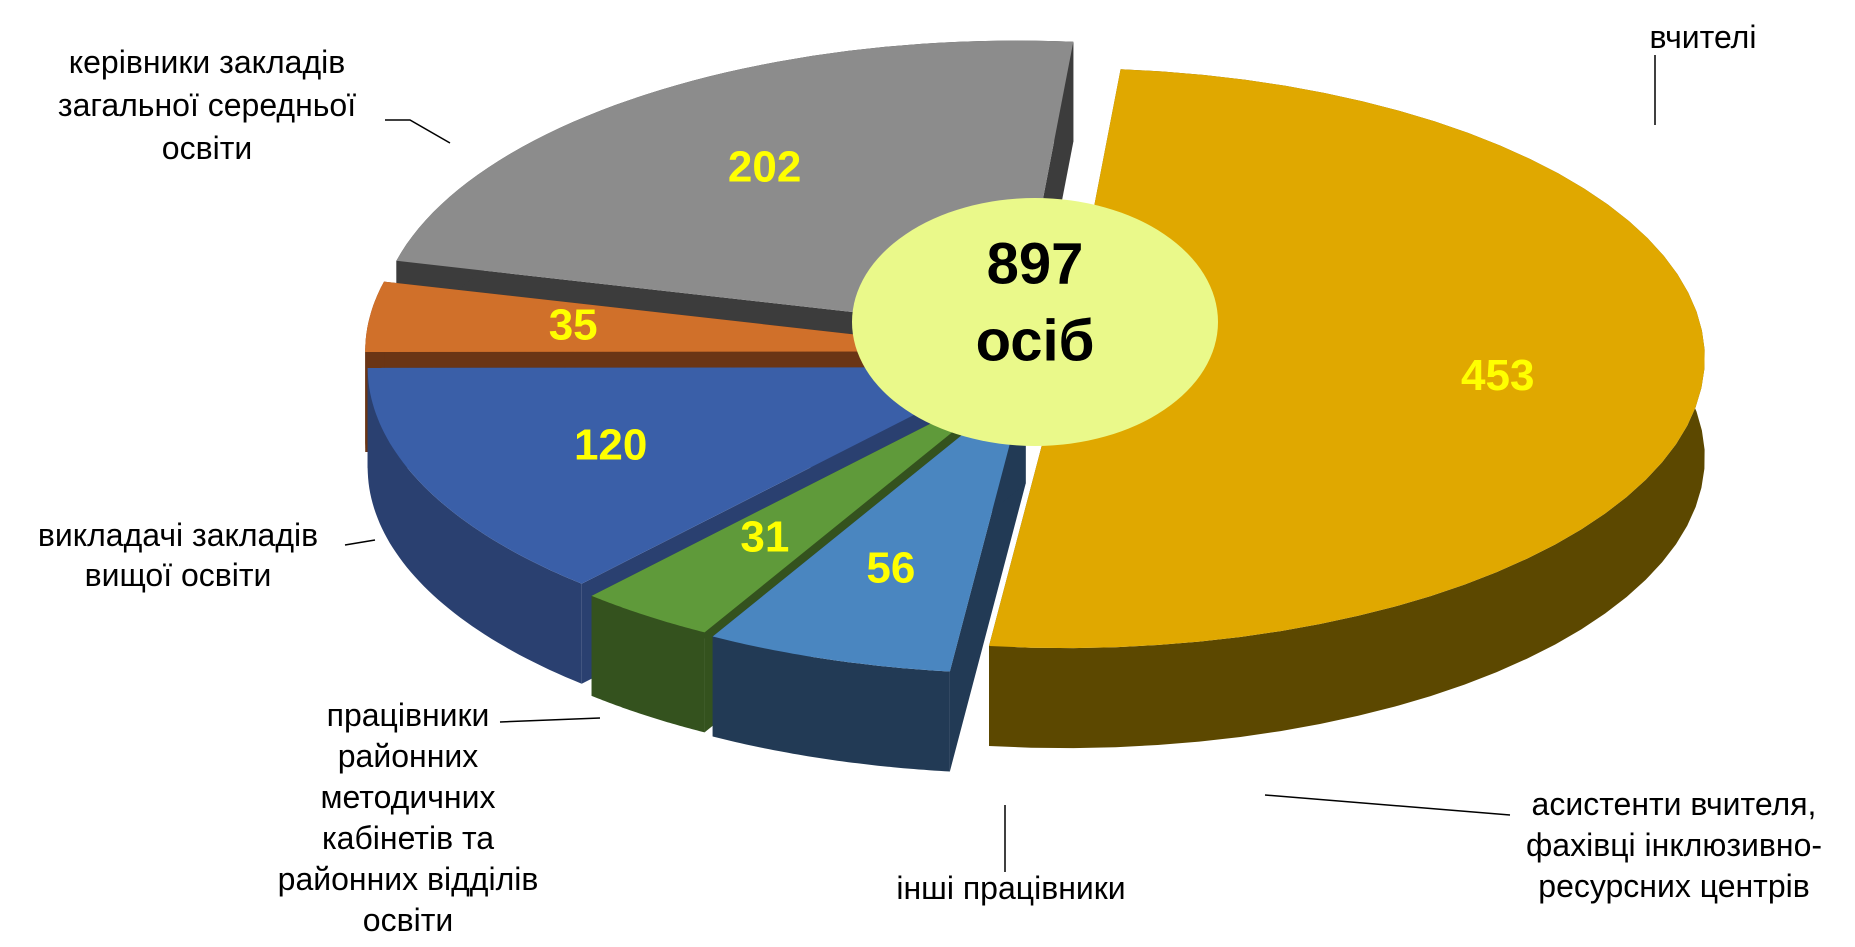  I want to click on center-unit: осіб, so click(1035, 340).